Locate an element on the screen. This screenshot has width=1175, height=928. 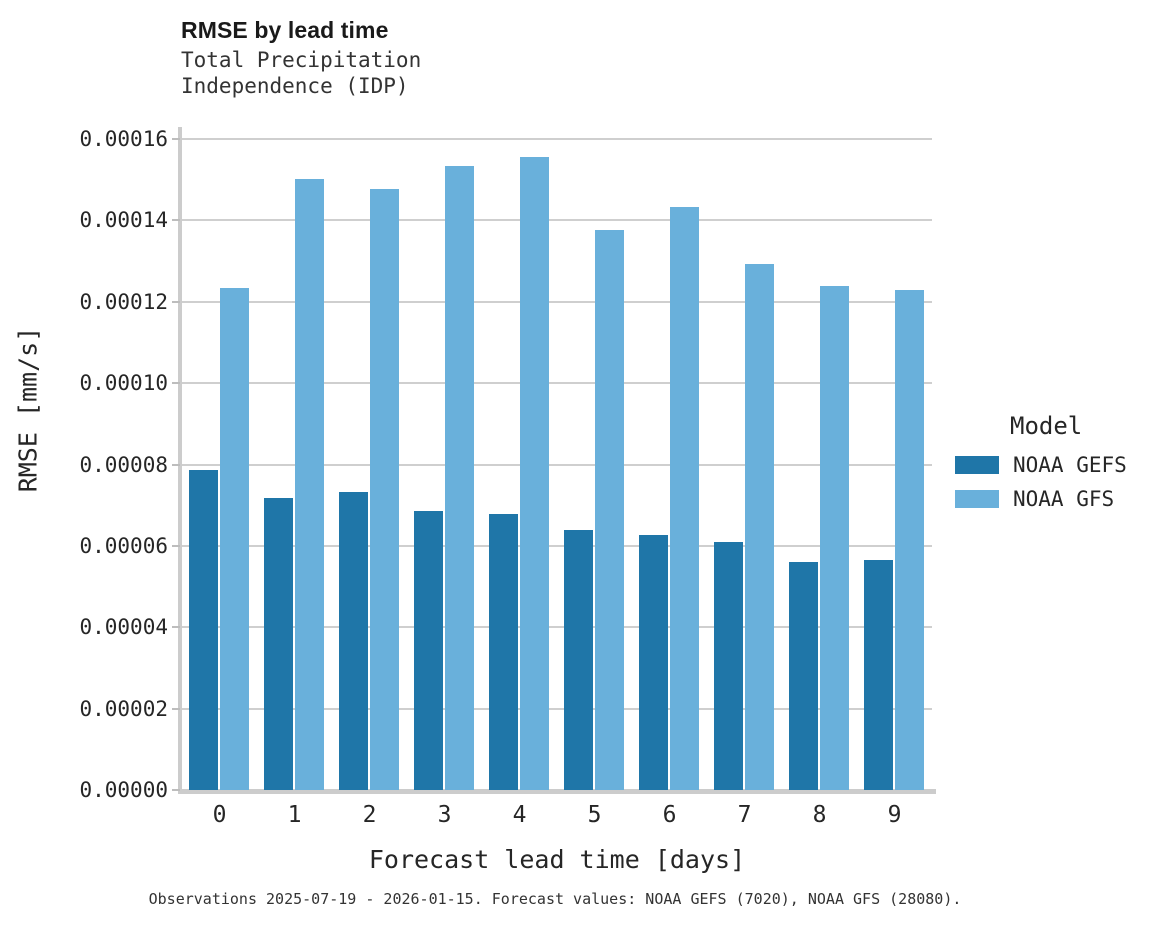
y-axis-tick-label: 0.00016 is located at coordinates (123, 139).